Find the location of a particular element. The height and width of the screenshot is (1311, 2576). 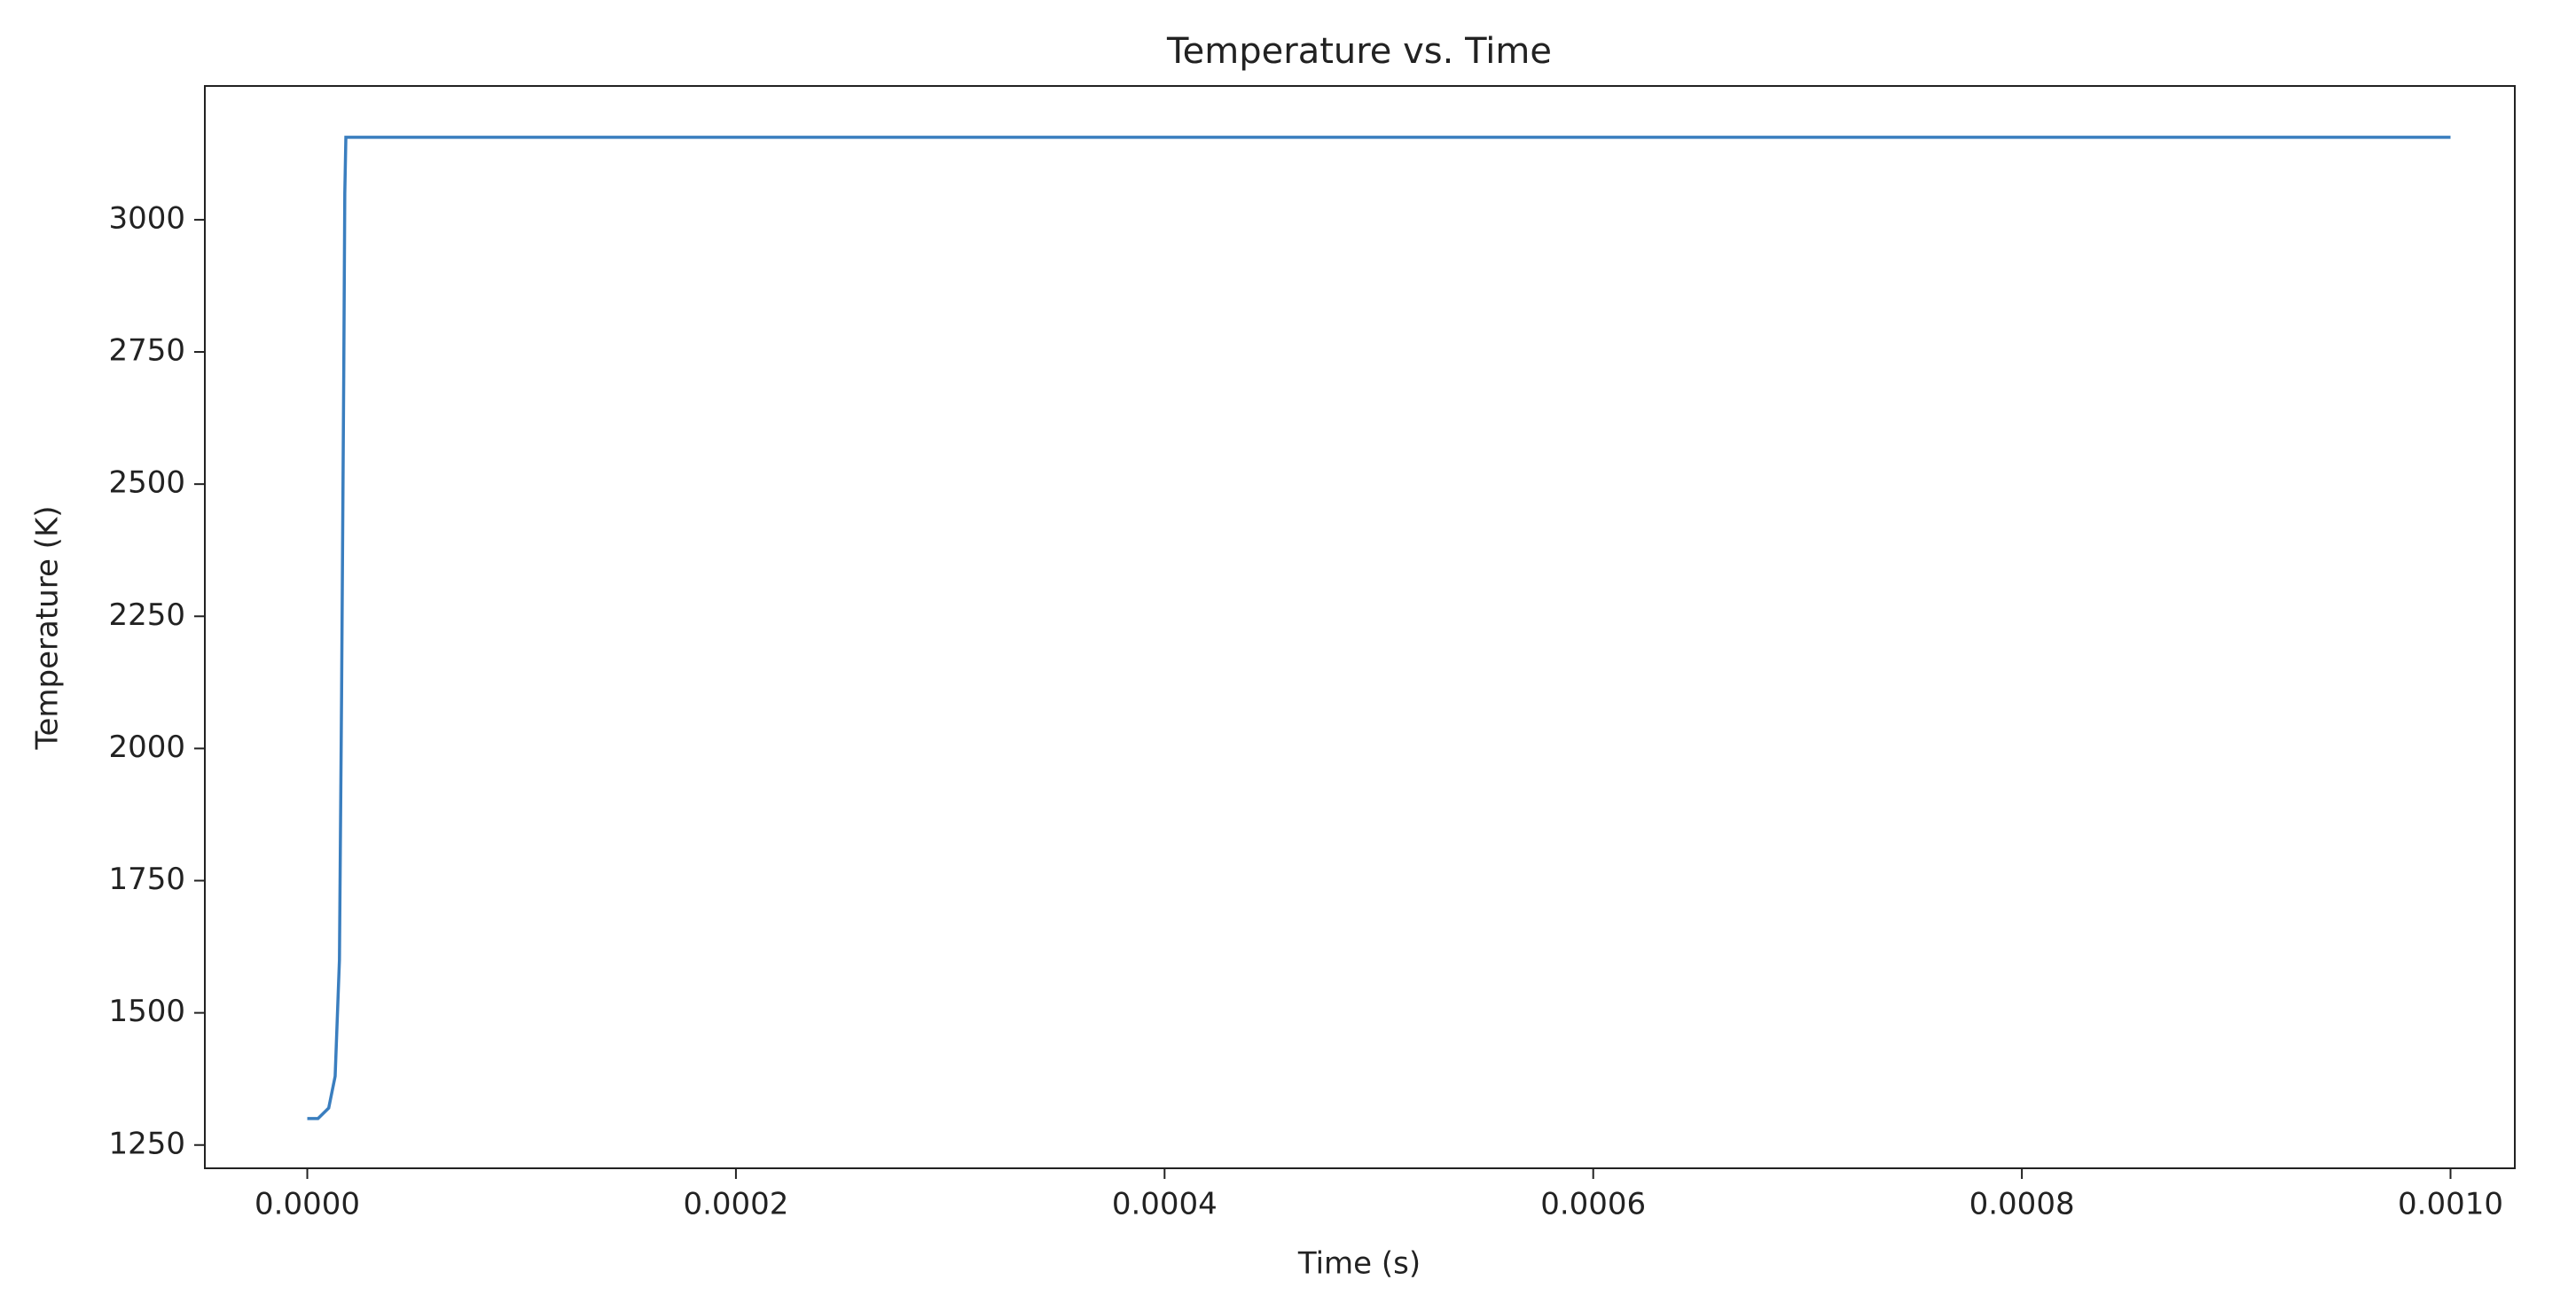

x-tick-label: 0.0000 is located at coordinates (307, 1204).